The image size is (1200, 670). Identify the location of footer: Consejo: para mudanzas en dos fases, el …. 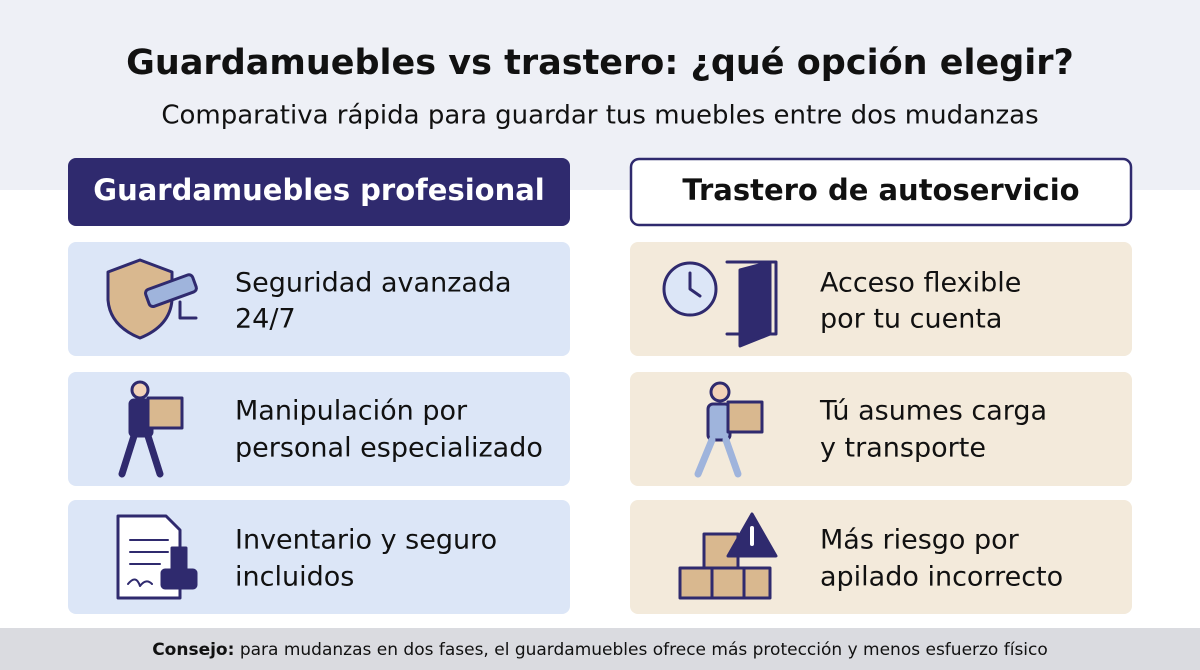
(600, 650).